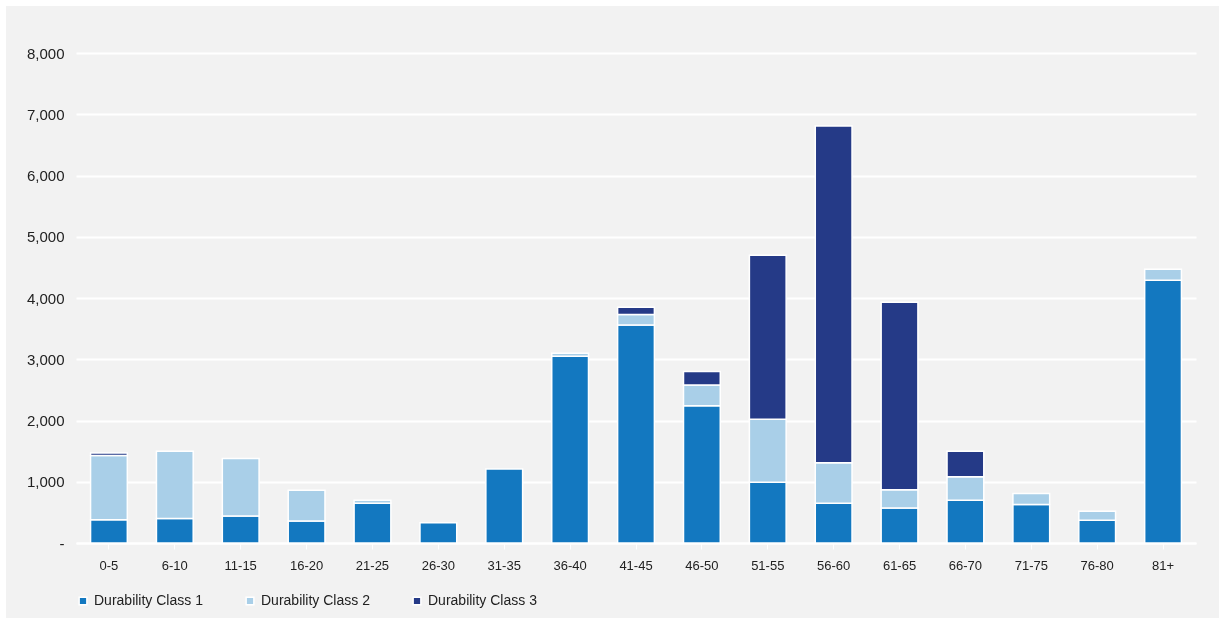 The image size is (1219, 629). Describe the element at coordinates (62, 543) in the screenshot. I see `y-tick-label: -` at that location.